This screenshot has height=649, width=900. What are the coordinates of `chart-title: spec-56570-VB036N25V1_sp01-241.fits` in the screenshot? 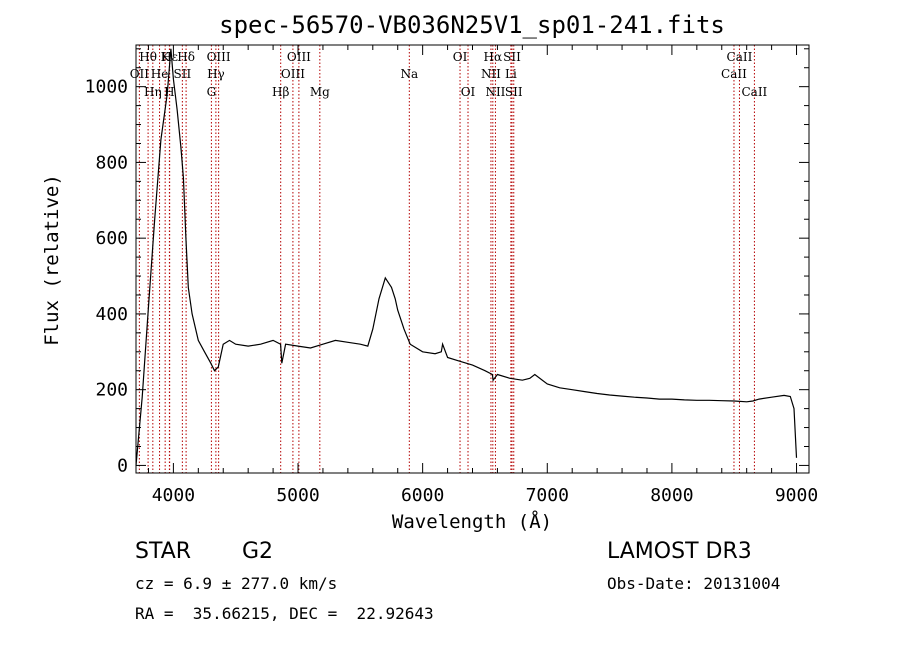 It's located at (472, 25).